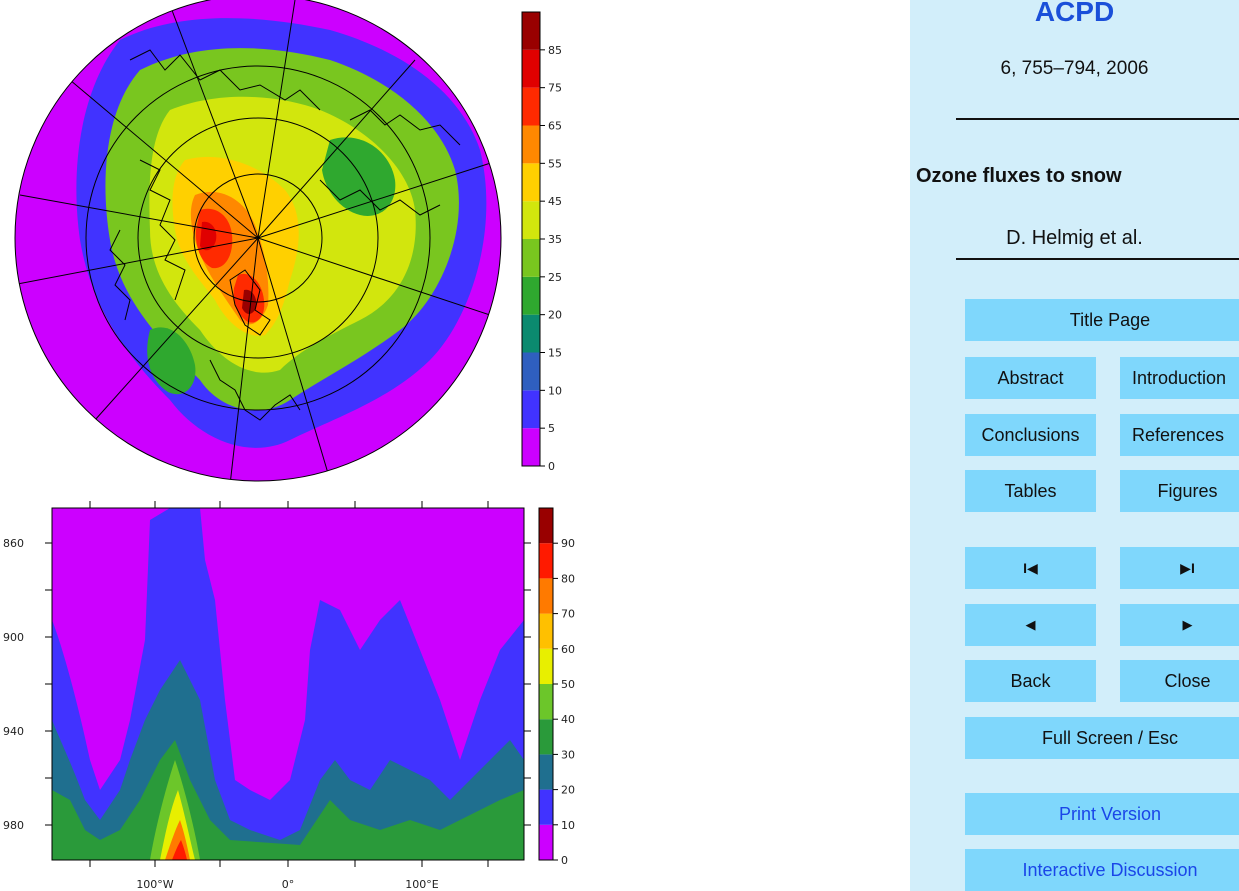 This screenshot has width=1239, height=891. I want to click on colorbar-tick-label: 85, so click(555, 50).